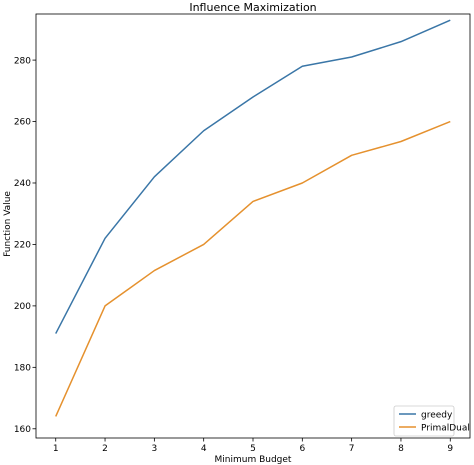  I want to click on x-axis-ticks: 1 2 3 4 5 6 7 8 9, so click(253, 446).